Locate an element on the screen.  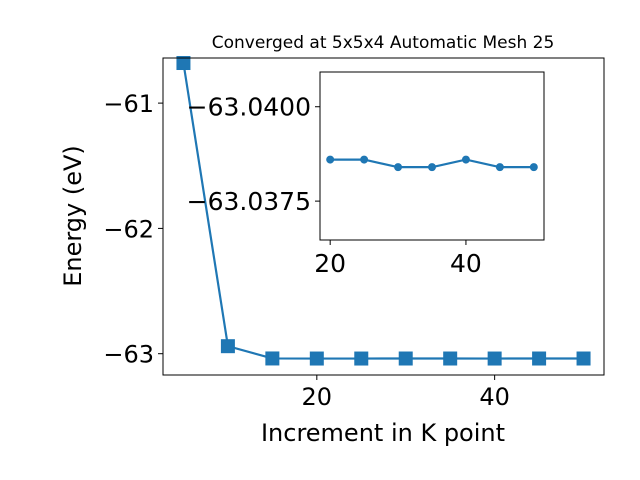
main-x-tick-label: 20 is located at coordinates (317, 397).